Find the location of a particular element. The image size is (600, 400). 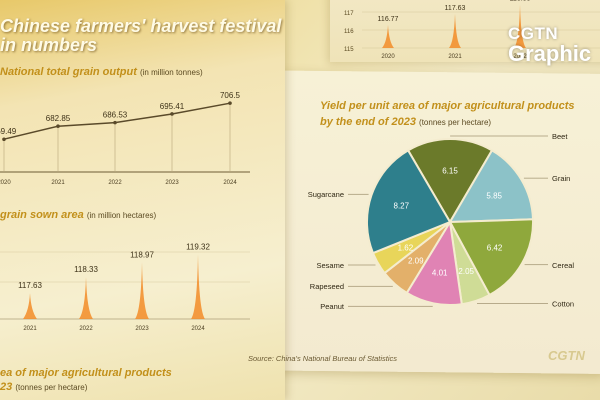

grain-output-unit: (in million tonnes) is located at coordinates (171, 72).